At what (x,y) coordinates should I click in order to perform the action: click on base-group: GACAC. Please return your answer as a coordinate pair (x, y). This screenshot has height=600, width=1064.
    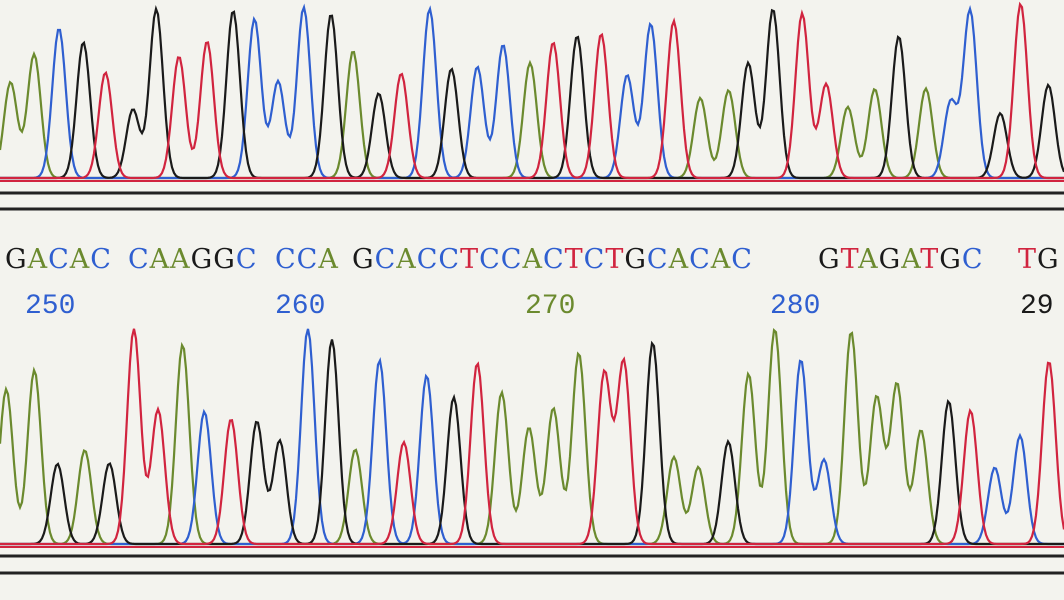
    Looking at the image, I should click on (58, 259).